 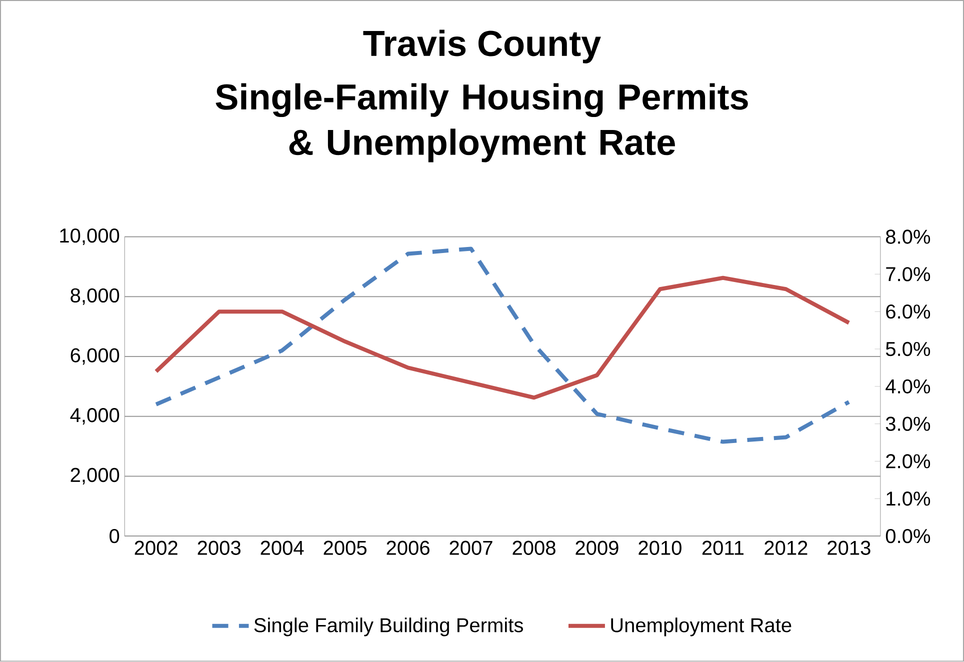 I want to click on y-tick-label: 10,000, so click(x=90, y=237).